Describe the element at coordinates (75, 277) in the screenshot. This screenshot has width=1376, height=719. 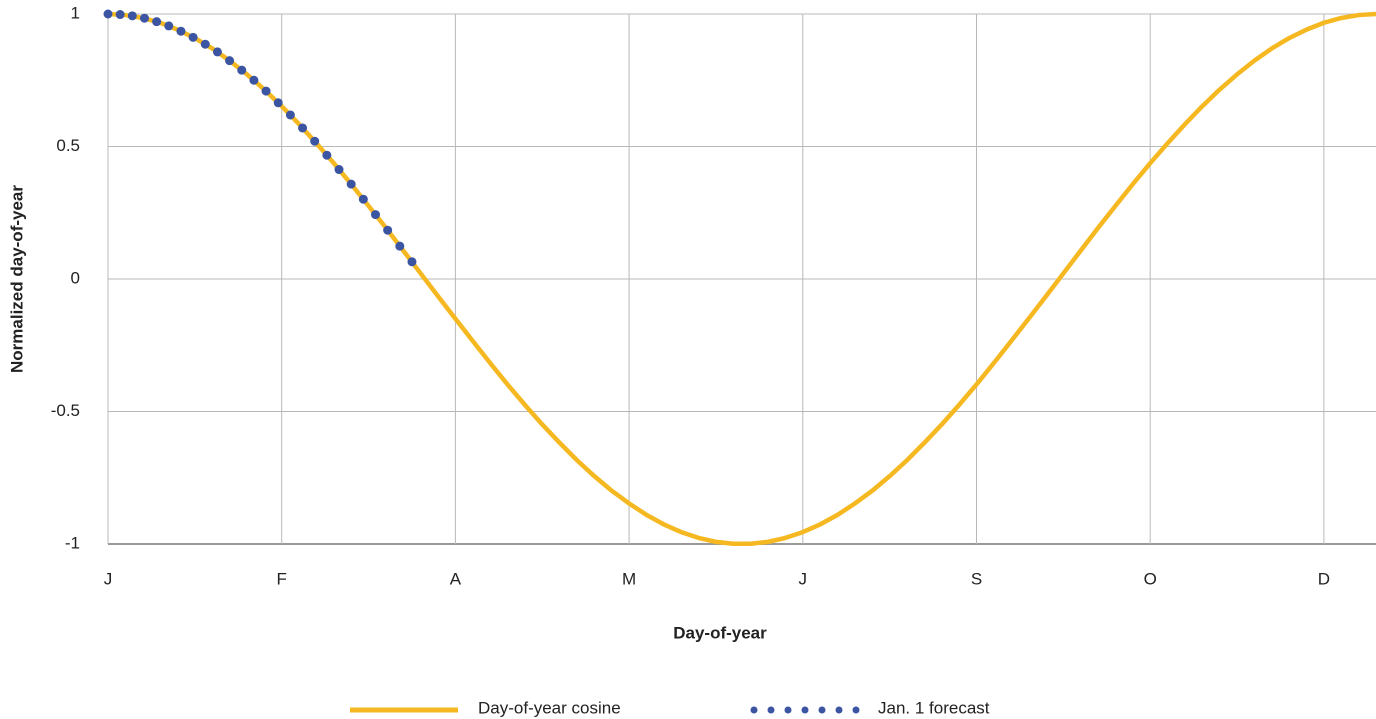
I see `y-tick-label: 0` at that location.